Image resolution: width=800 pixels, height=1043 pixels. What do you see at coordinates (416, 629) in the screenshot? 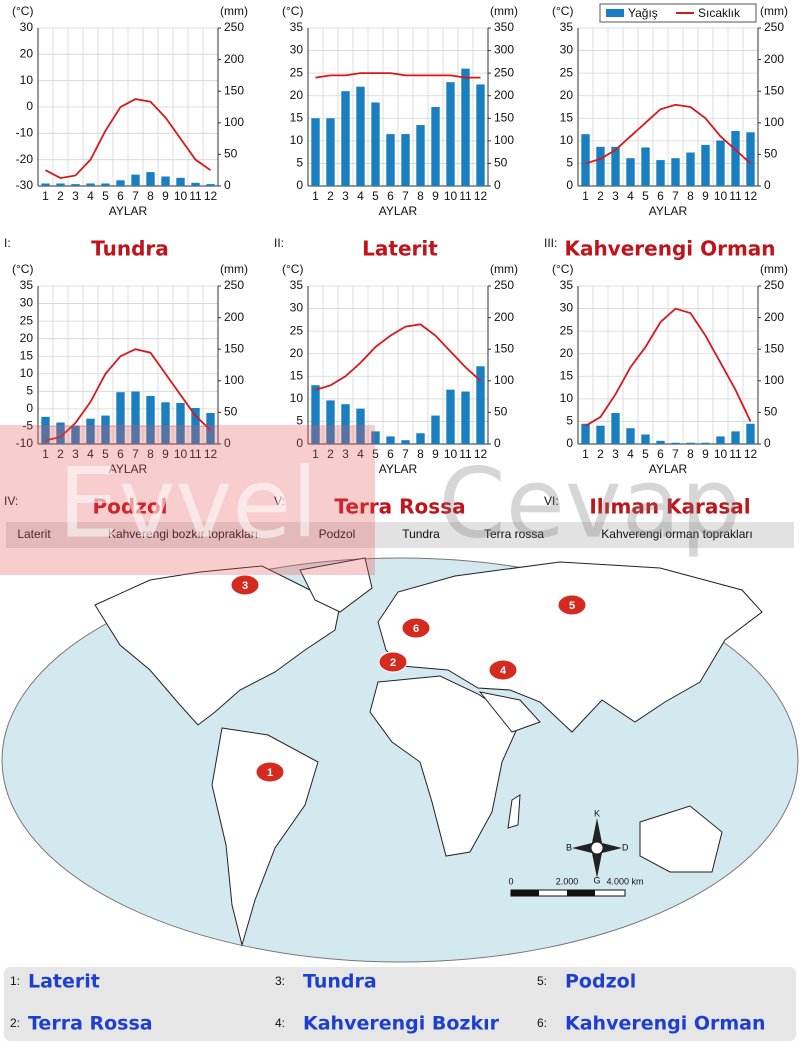
I see `map-marker-label: 6` at bounding box center [416, 629].